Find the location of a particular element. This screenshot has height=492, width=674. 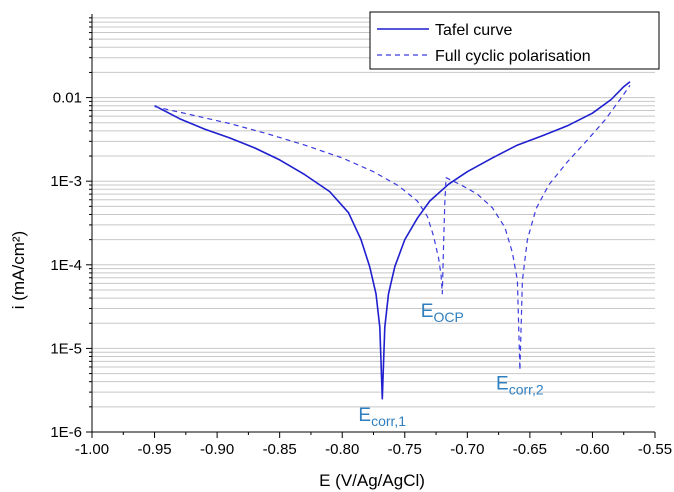

annotation-label: Ecorr,1 is located at coordinates (382, 417).